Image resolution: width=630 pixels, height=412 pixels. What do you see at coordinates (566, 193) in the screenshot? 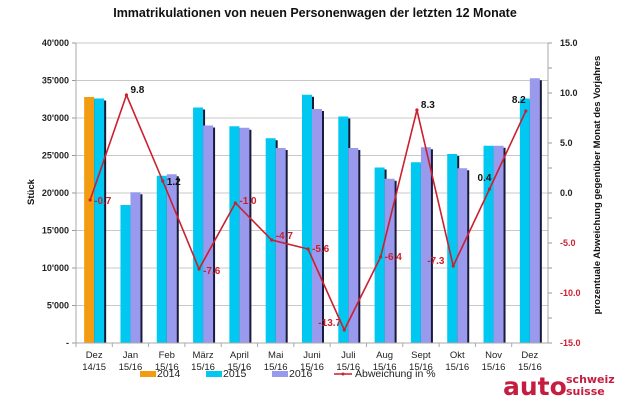
I see `y2-tick-label: 0.0` at bounding box center [566, 193].